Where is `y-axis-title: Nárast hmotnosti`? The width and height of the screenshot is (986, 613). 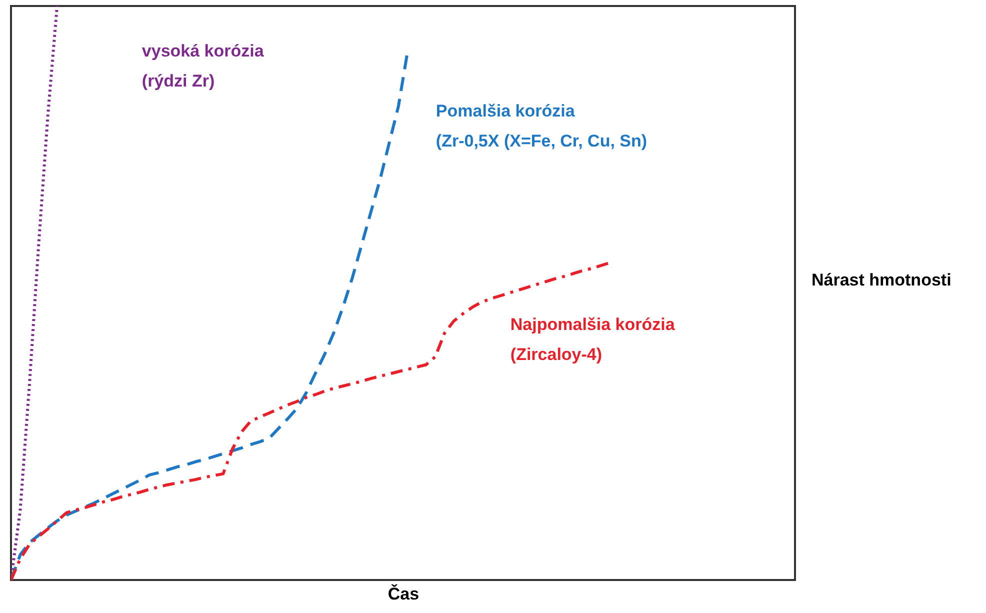 y-axis-title: Nárast hmotnosti is located at coordinates (882, 280).